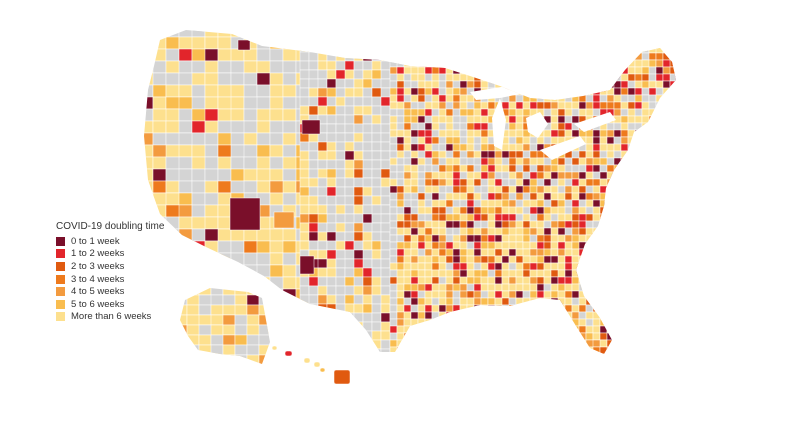 This screenshot has width=796, height=422. Describe the element at coordinates (110, 254) in the screenshot. I see `legend-item: 1 to 2 weeks` at that location.